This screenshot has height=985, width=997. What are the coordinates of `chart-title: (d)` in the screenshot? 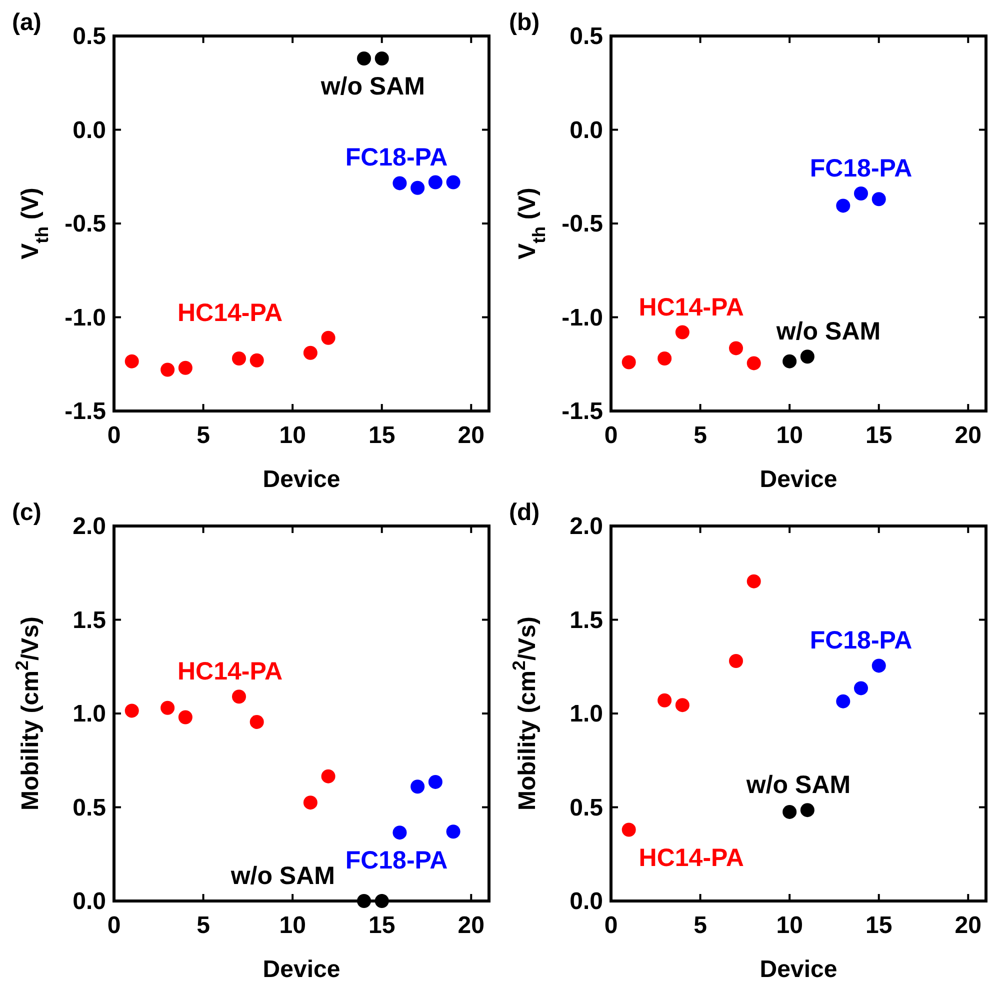 It's located at (524, 512).